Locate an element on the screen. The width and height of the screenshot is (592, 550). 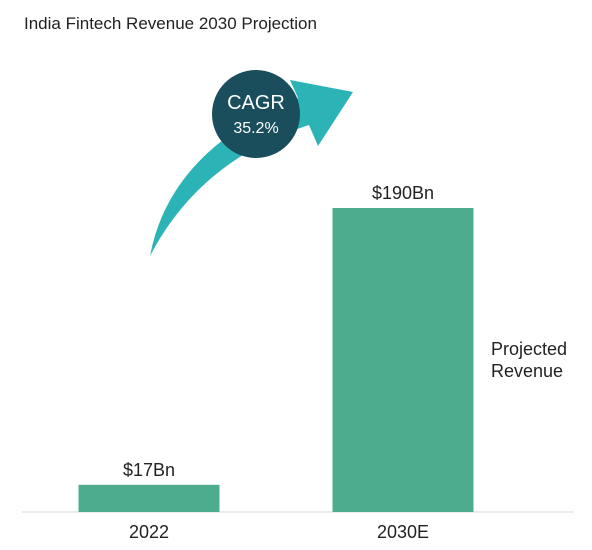
cagr-value: 35.2% is located at coordinates (255, 128).